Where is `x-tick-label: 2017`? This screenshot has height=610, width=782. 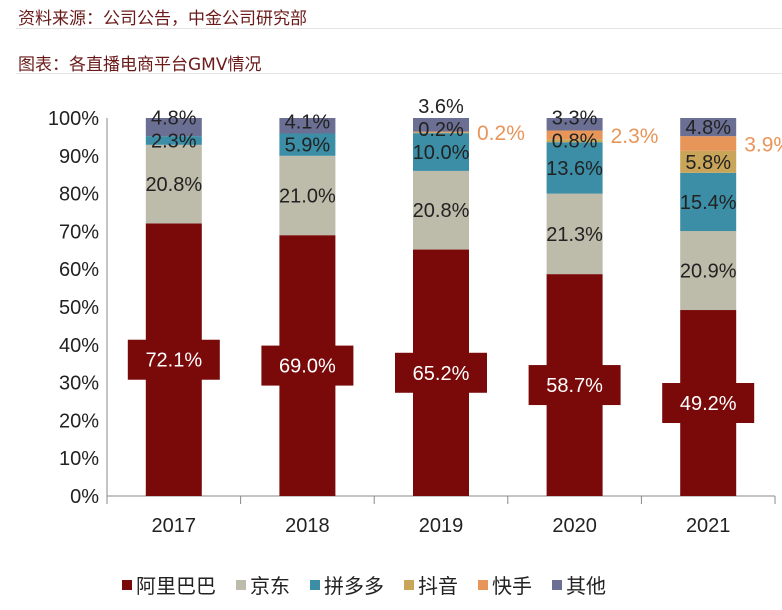 x-tick-label: 2017 is located at coordinates (174, 526).